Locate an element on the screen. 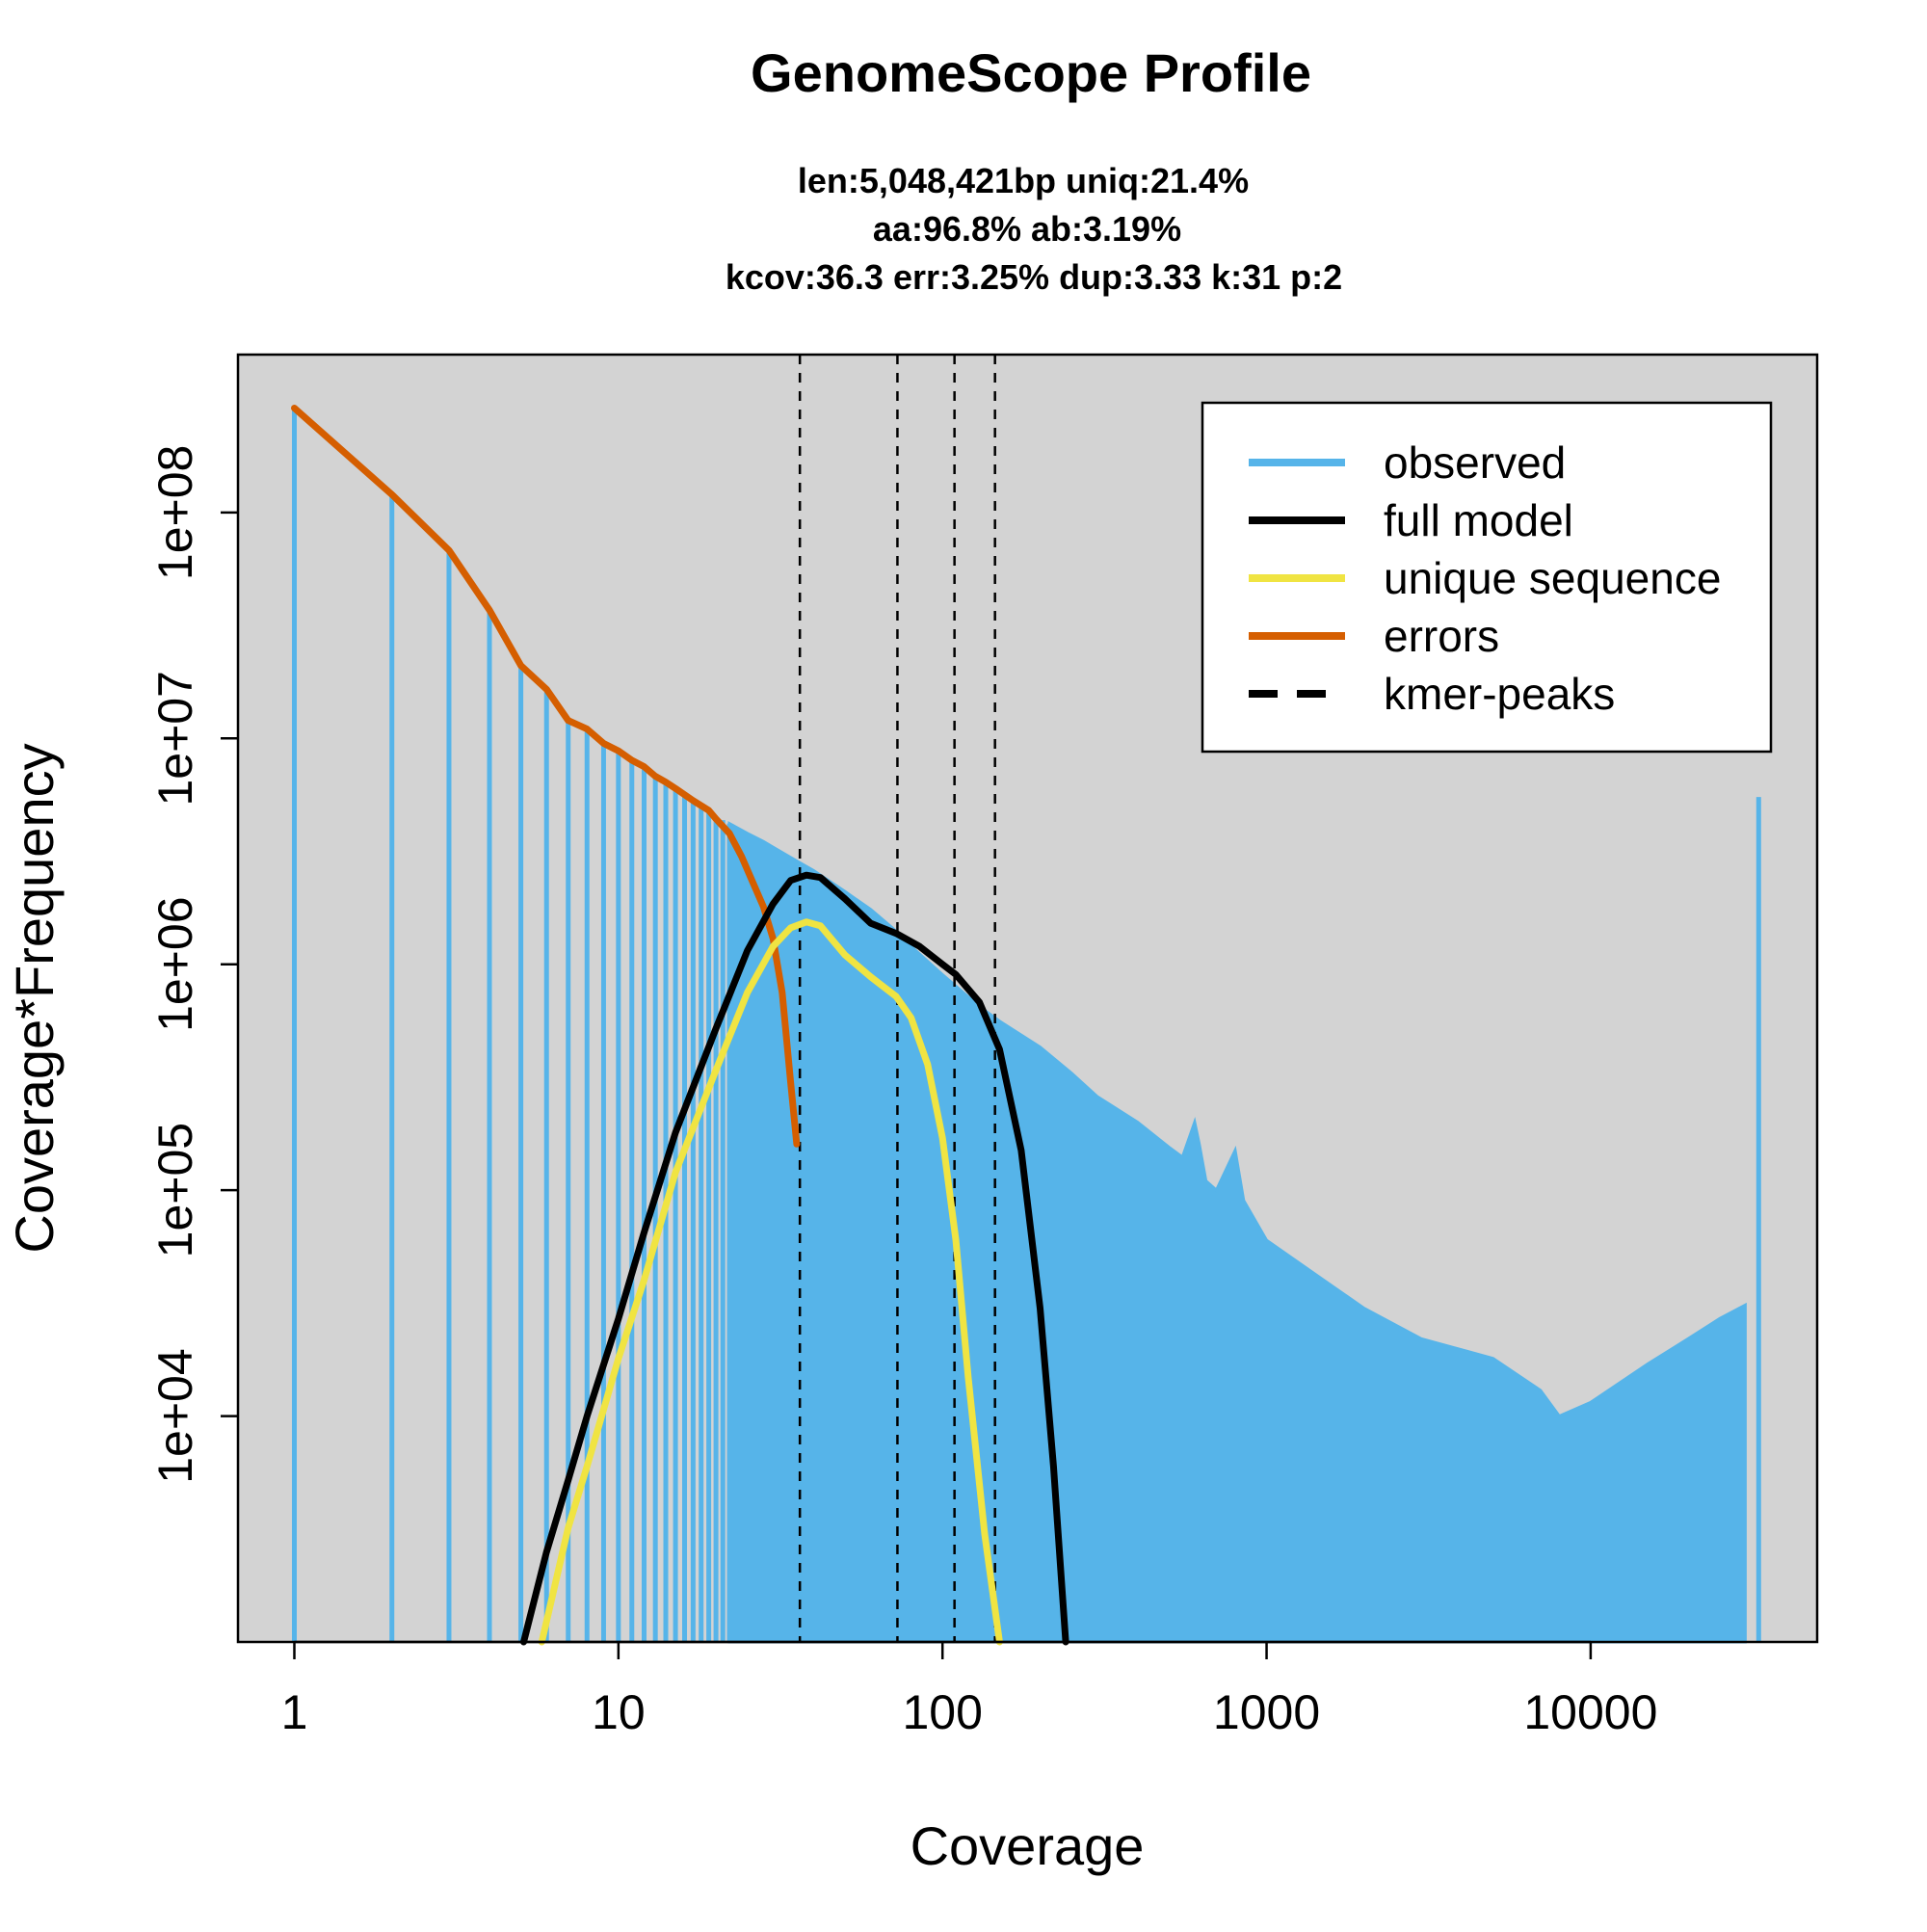  x-axis-label: Coverage is located at coordinates (1028, 1845).